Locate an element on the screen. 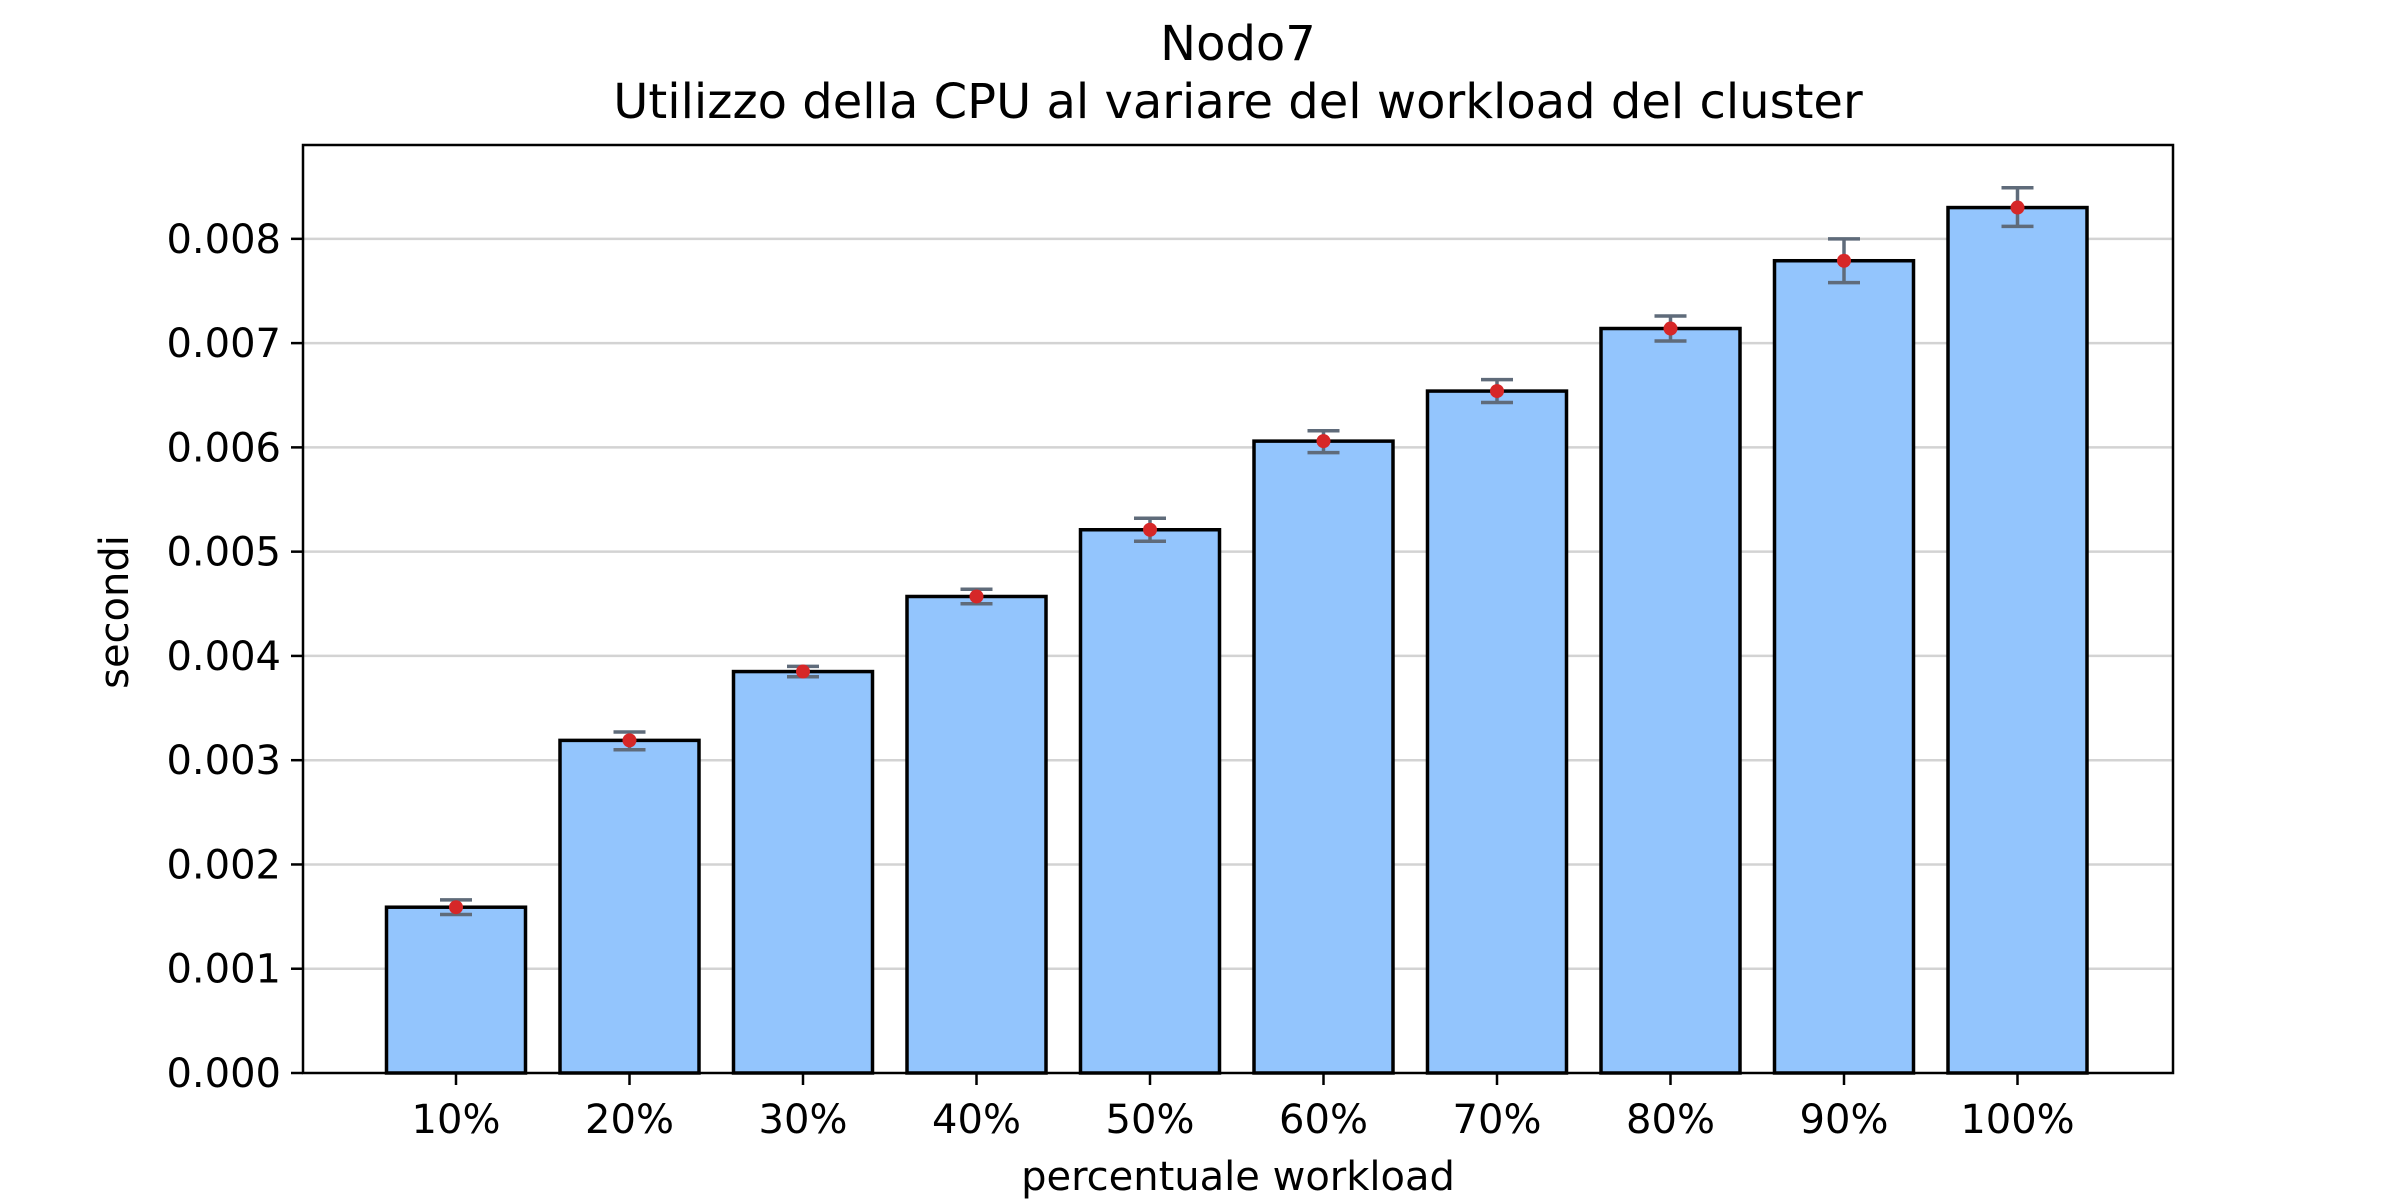 The height and width of the screenshot is (1200, 2400). y-axis-label: secondi is located at coordinates (115, 612).